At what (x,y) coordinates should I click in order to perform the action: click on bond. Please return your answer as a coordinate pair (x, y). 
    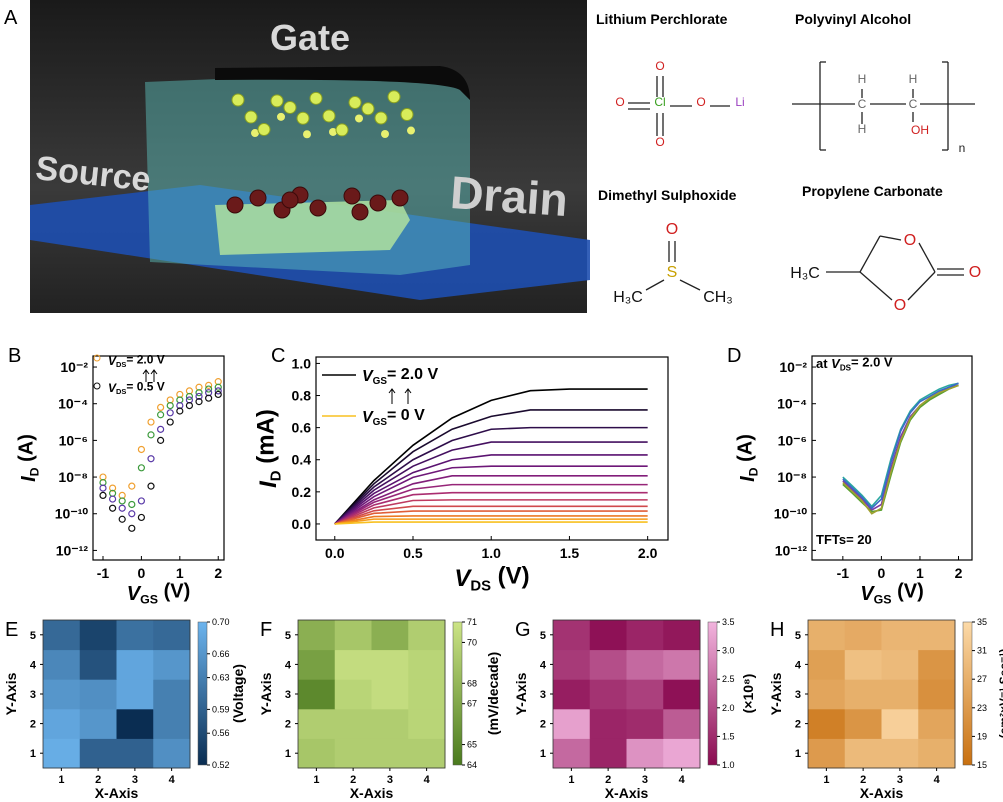
    Looking at the image, I should click on (890, 238).